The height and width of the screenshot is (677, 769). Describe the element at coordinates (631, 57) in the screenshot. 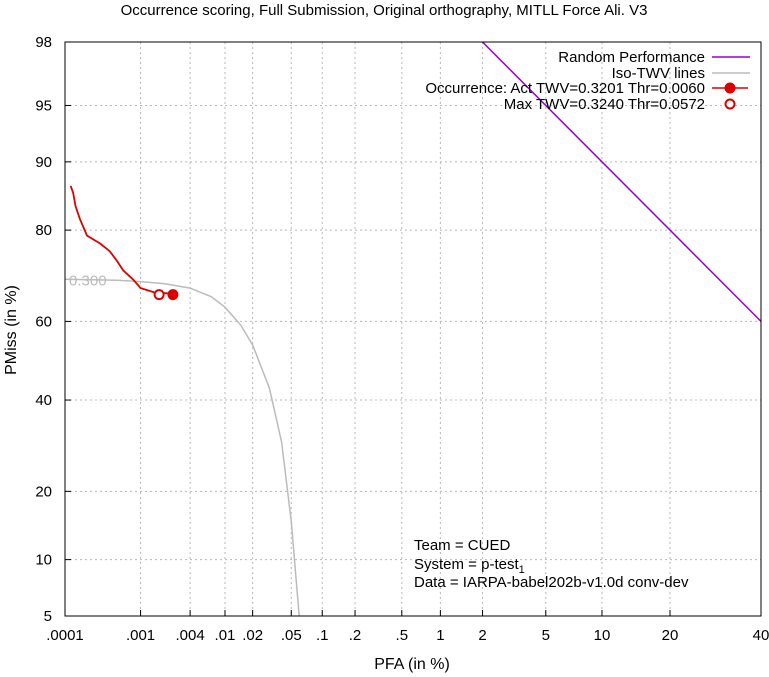

I see `legend-label: Random Performance` at that location.